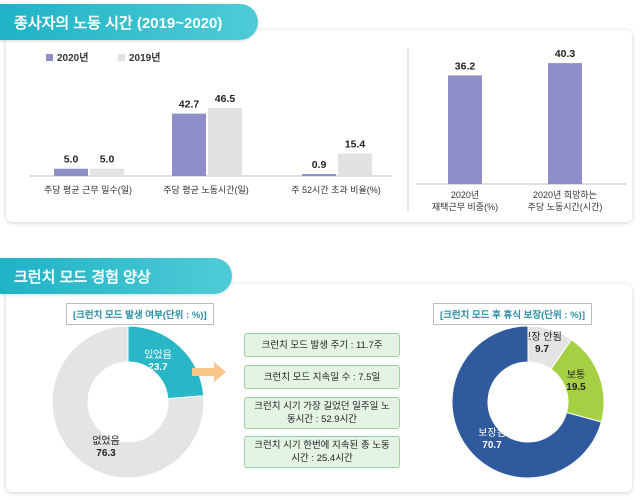 The image size is (640, 500). I want to click on arrow-right-icon, so click(209, 372).